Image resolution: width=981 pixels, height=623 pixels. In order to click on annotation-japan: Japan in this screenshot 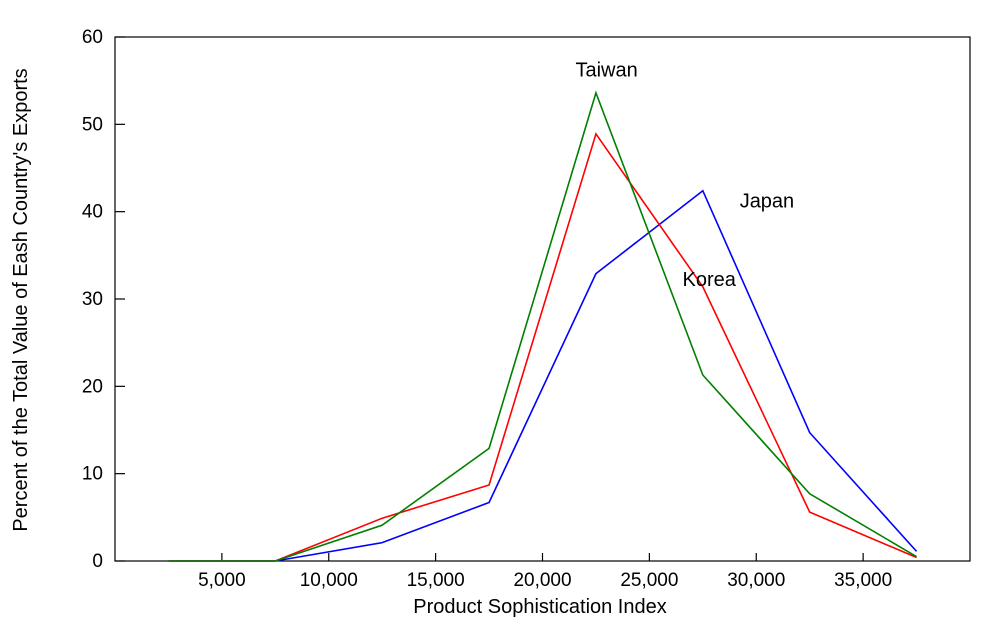, I will do `click(767, 201)`.